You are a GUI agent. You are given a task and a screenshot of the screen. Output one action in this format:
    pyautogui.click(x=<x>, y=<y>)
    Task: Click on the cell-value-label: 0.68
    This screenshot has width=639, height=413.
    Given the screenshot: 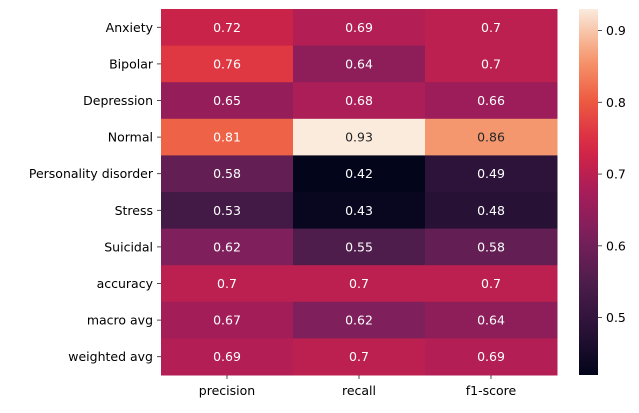 What is the action you would take?
    pyautogui.click(x=359, y=100)
    